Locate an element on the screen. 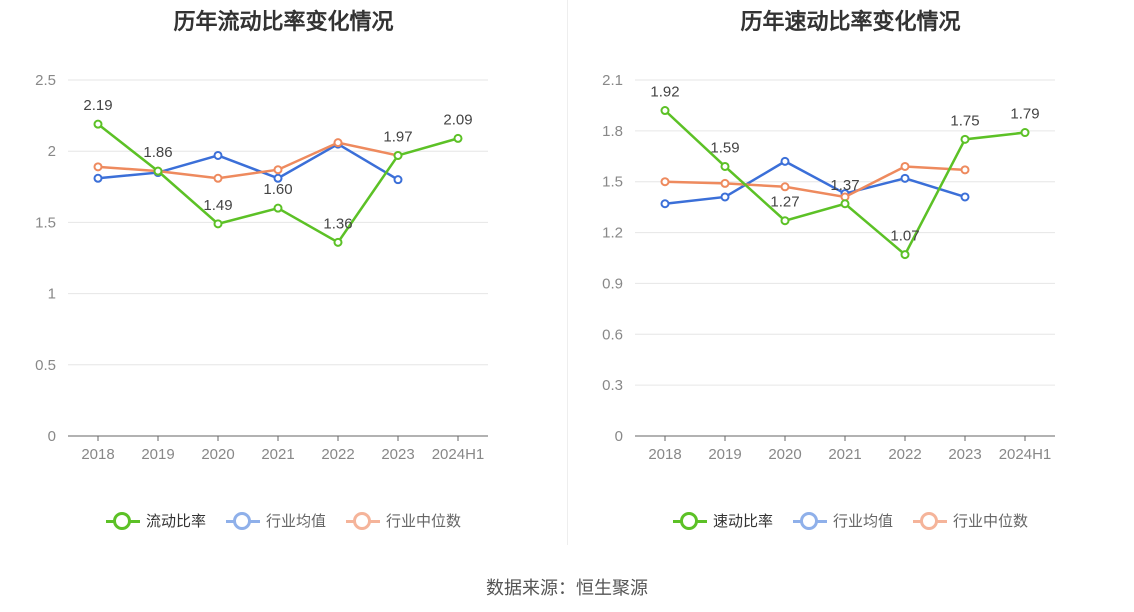  chart-legend: 流动比率 行业均值 行业中位数 is located at coordinates (283, 520).